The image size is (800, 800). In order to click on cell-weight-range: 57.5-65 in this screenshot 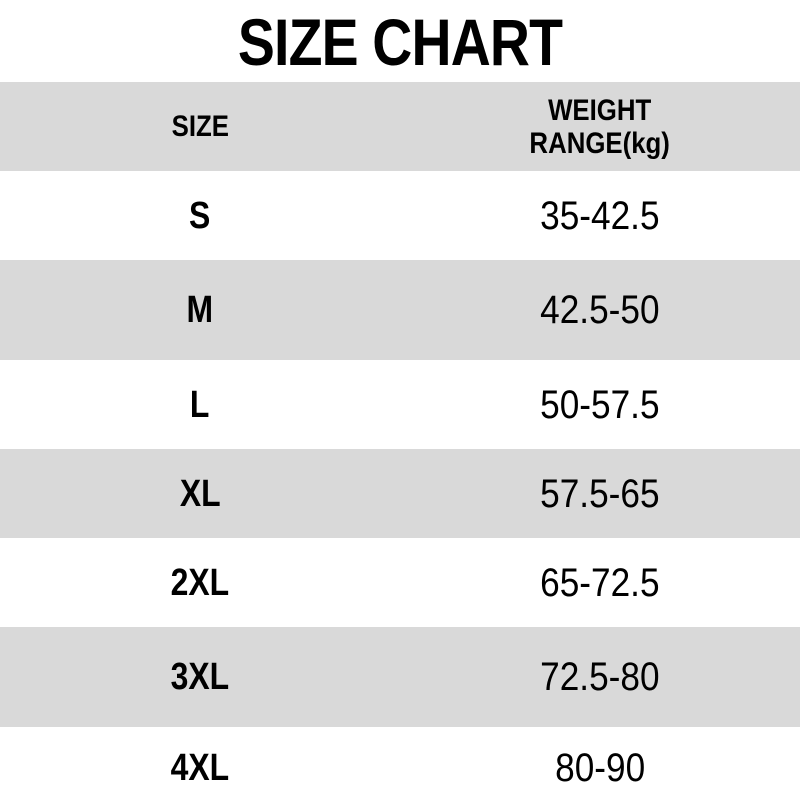, I will do `click(600, 493)`.